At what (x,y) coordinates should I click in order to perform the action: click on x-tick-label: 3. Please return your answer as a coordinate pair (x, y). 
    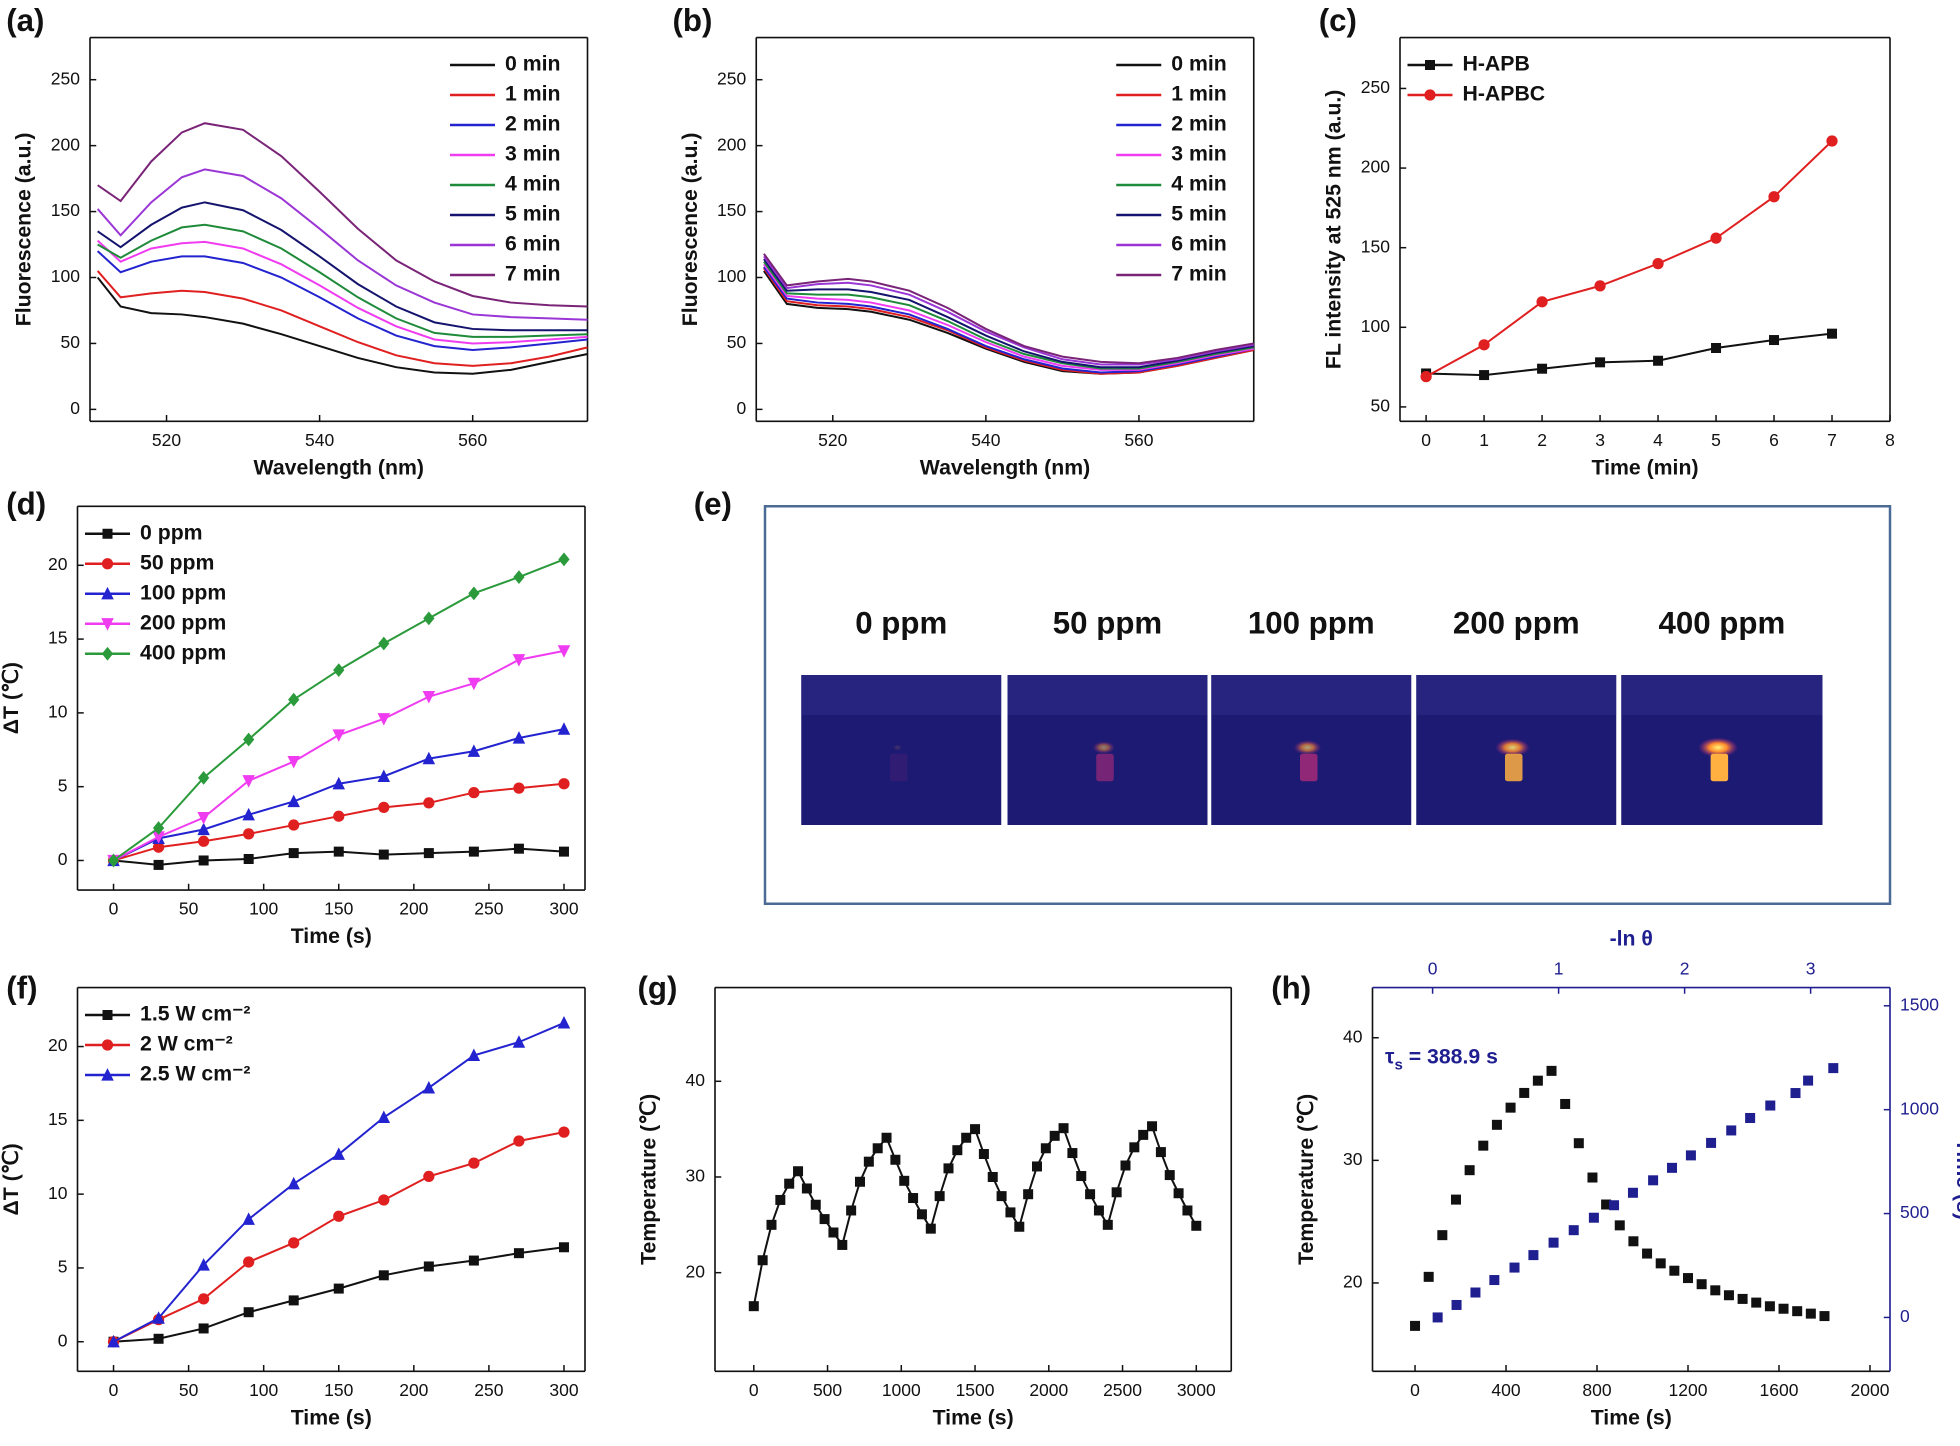
    Looking at the image, I should click on (1600, 440).